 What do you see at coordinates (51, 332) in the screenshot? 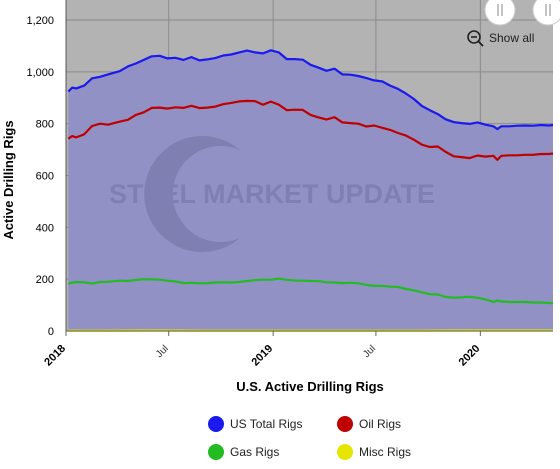
I see `y-tick-label: 0` at bounding box center [51, 332].